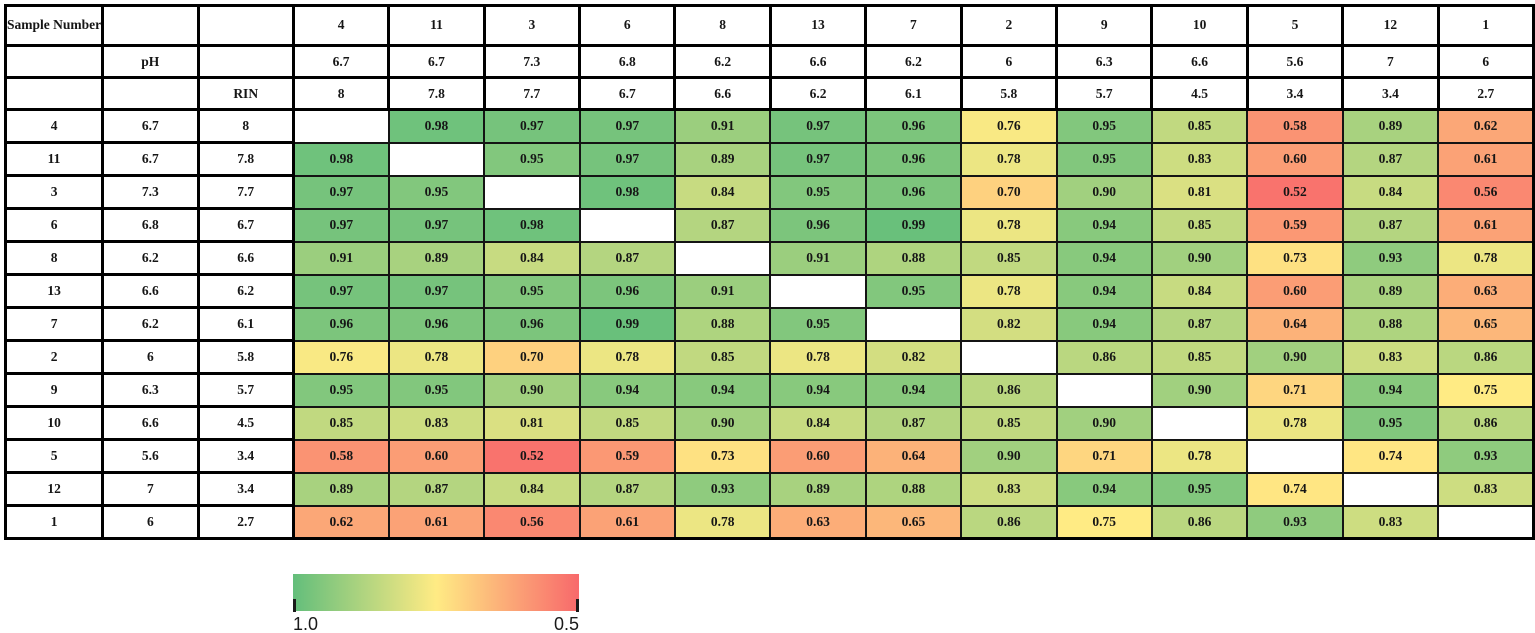 This screenshot has height=633, width=1535. What do you see at coordinates (245, 192) in the screenshot?
I see `row-rin-value: 7.7` at bounding box center [245, 192].